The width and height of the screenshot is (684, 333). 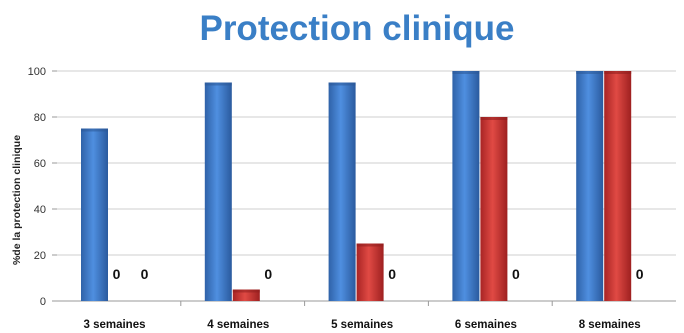 I want to click on x-tick-label: 6 semaines, so click(x=486, y=325).